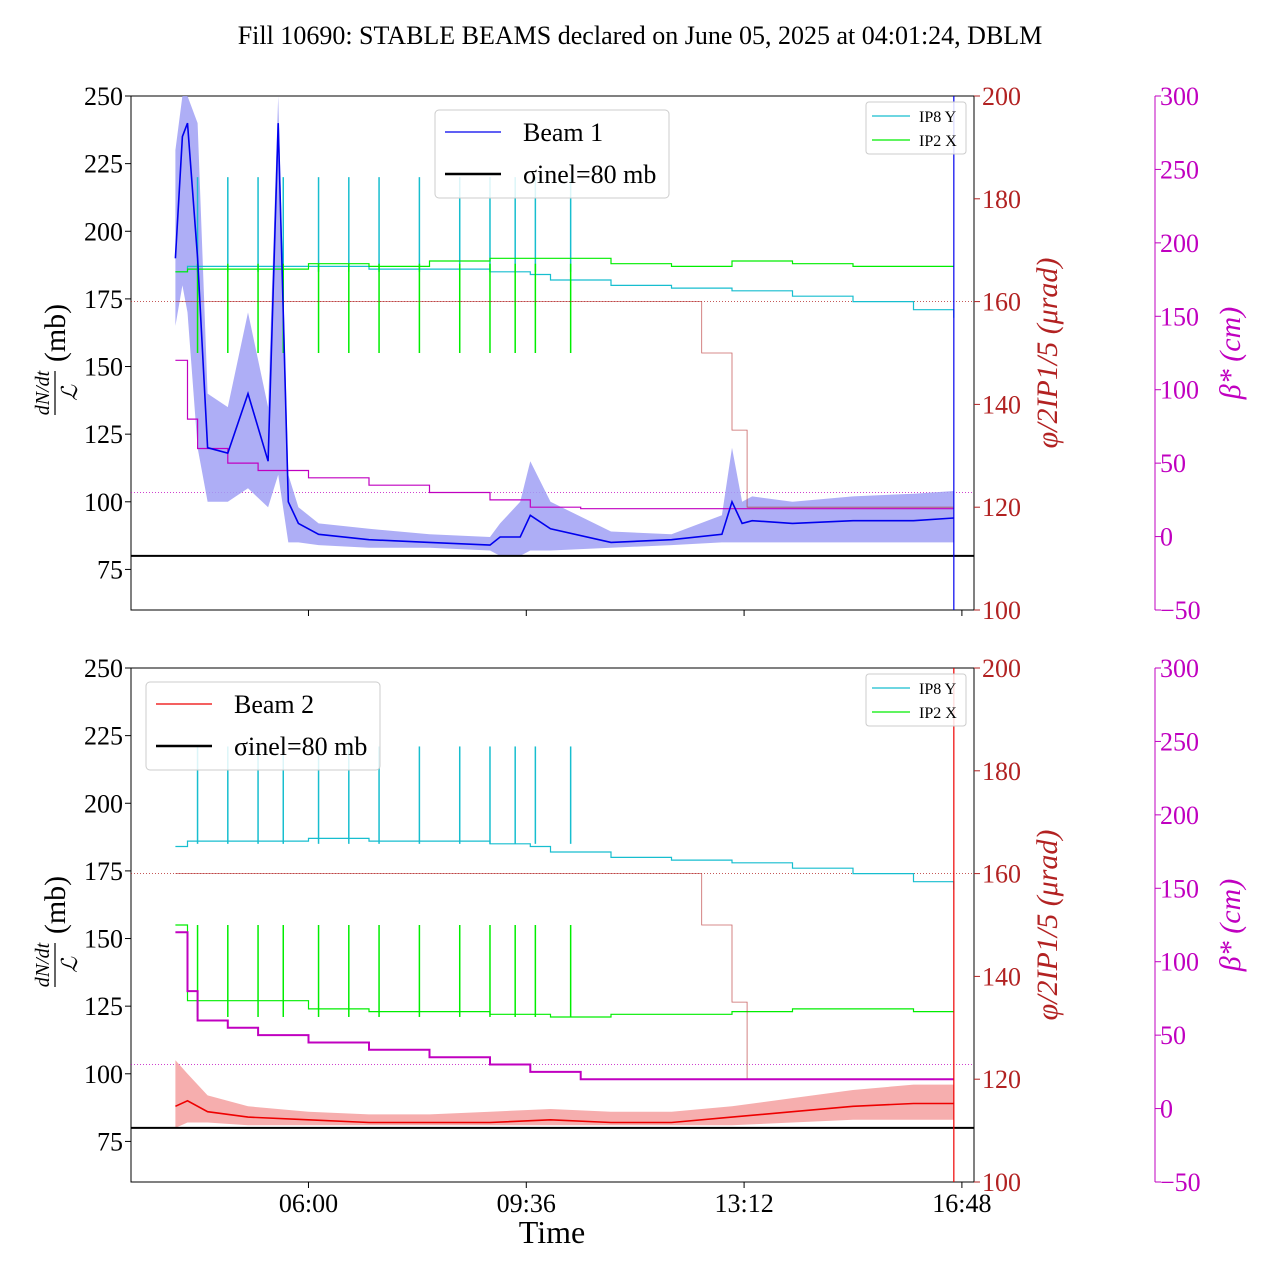 This screenshot has width=1280, height=1280. What do you see at coordinates (552, 1232) in the screenshot?
I see `x-axis-label: Time` at bounding box center [552, 1232].